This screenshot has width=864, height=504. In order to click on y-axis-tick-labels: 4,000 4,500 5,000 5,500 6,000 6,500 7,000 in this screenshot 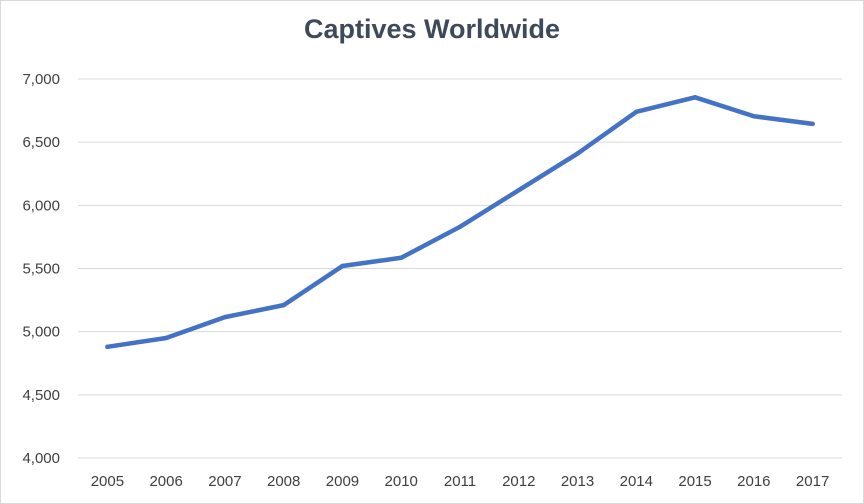, I will do `click(41, 269)`.